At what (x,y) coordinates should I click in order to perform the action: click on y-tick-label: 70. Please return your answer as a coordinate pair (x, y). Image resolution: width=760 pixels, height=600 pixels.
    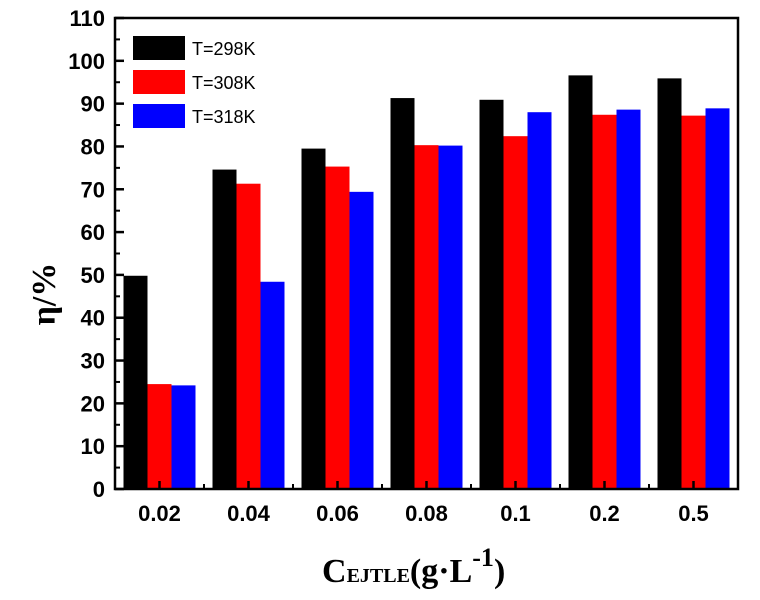
    Looking at the image, I should click on (93, 189).